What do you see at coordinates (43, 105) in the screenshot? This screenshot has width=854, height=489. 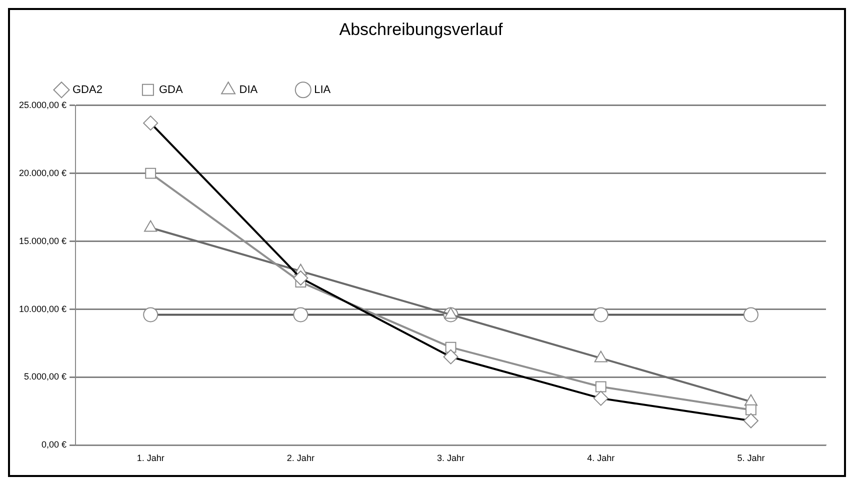 I see `y-tick-label: 25.000,00 €` at bounding box center [43, 105].